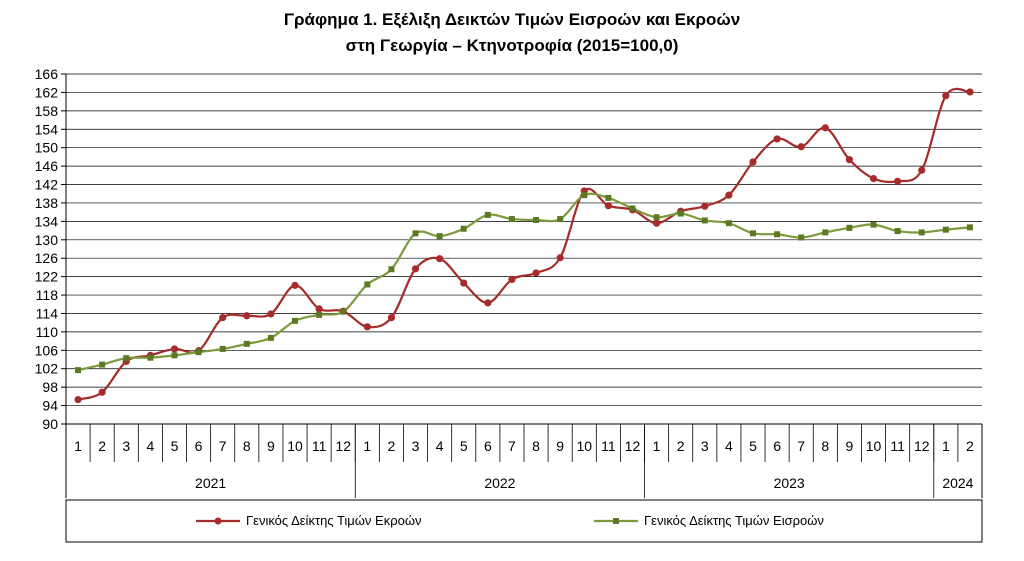 The height and width of the screenshot is (561, 1024). Describe the element at coordinates (734, 520) in the screenshot. I see `legend-label-inputs: Γενικός Δείκτης Τιμών Εισροών` at that location.